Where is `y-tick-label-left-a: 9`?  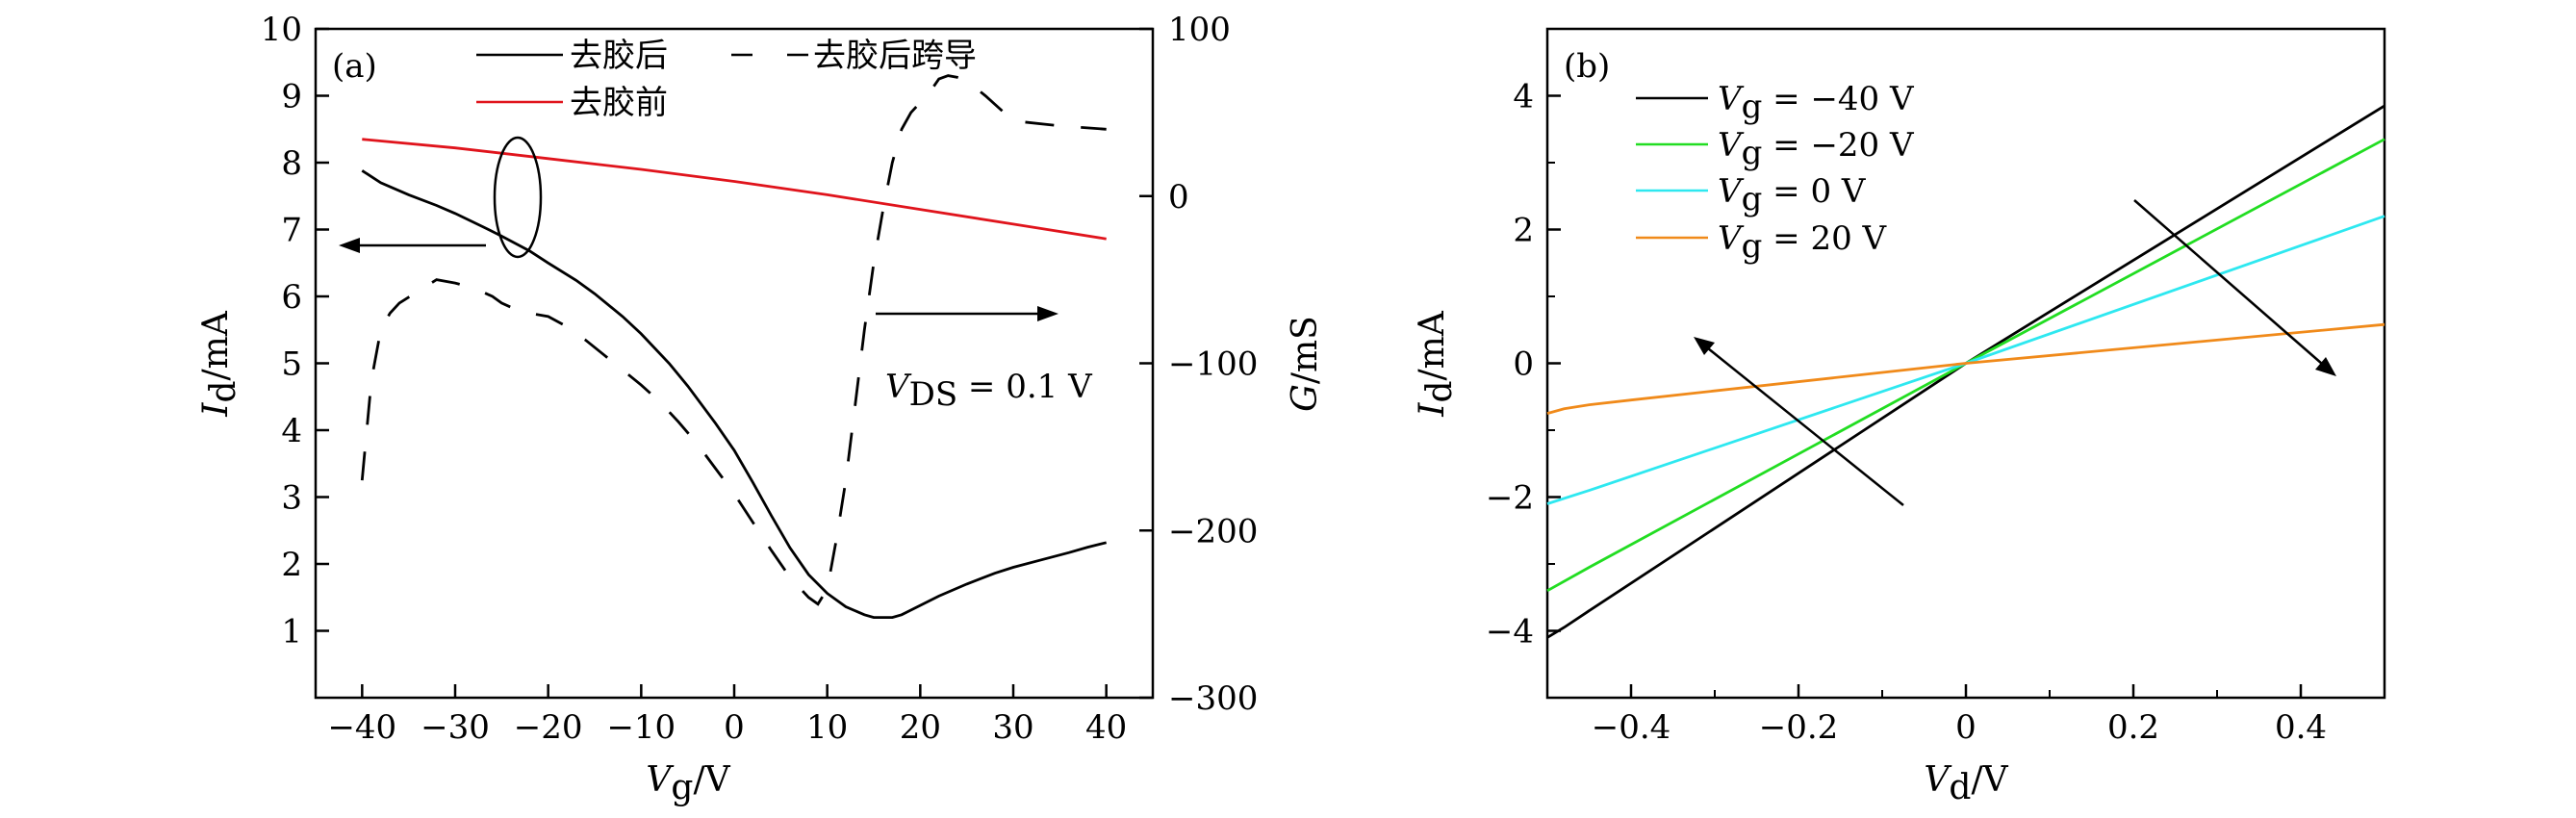
y-tick-label-left-a: 9 is located at coordinates (291, 97).